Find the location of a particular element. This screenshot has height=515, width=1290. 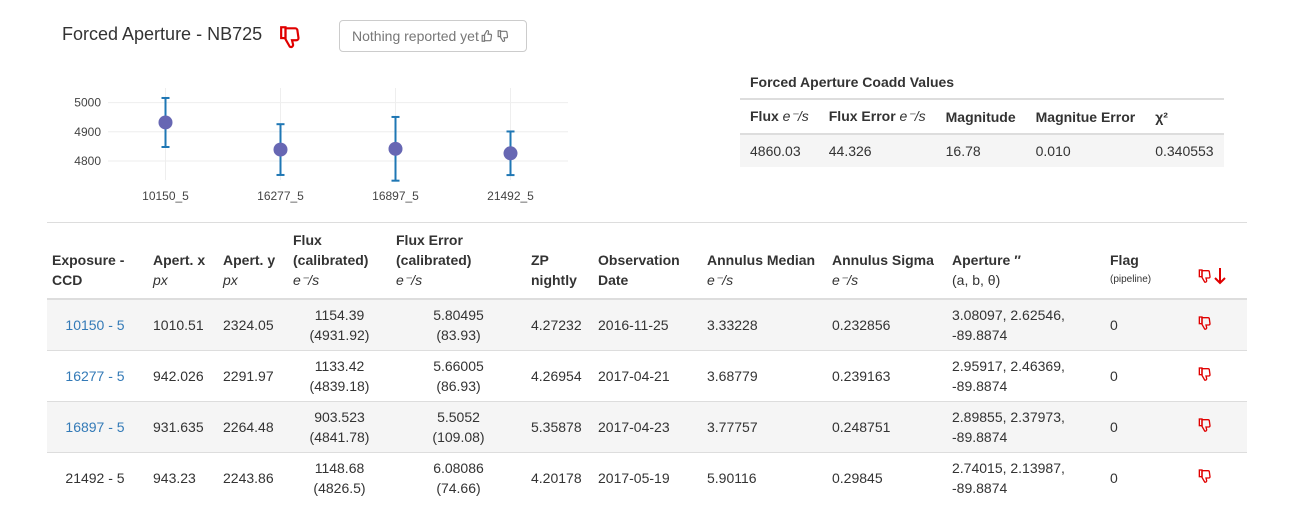

col-flux: Flux (calibrated) e⁻/s is located at coordinates (339, 263).